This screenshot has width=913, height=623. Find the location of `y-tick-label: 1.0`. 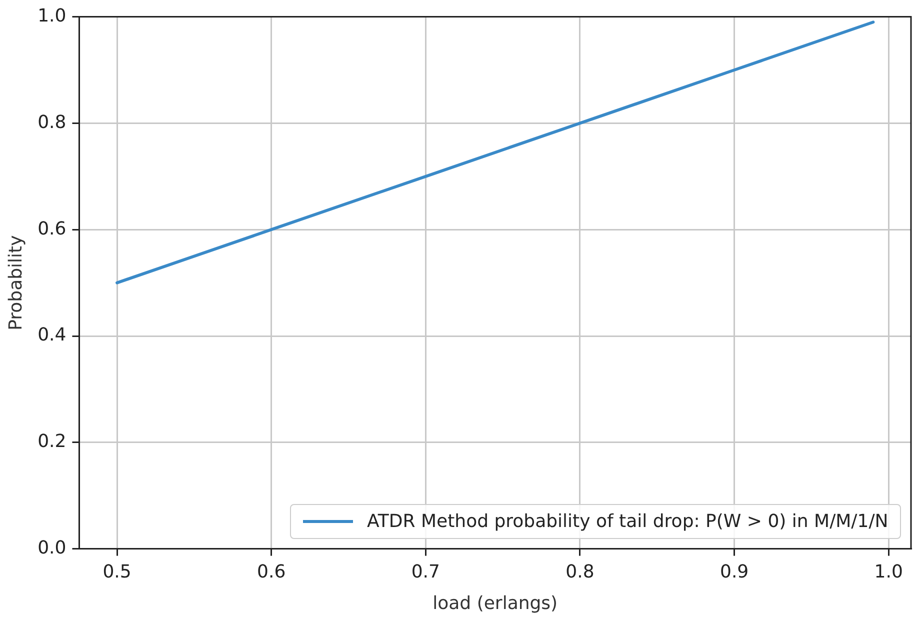

y-tick-label: 1.0 is located at coordinates (52, 15).